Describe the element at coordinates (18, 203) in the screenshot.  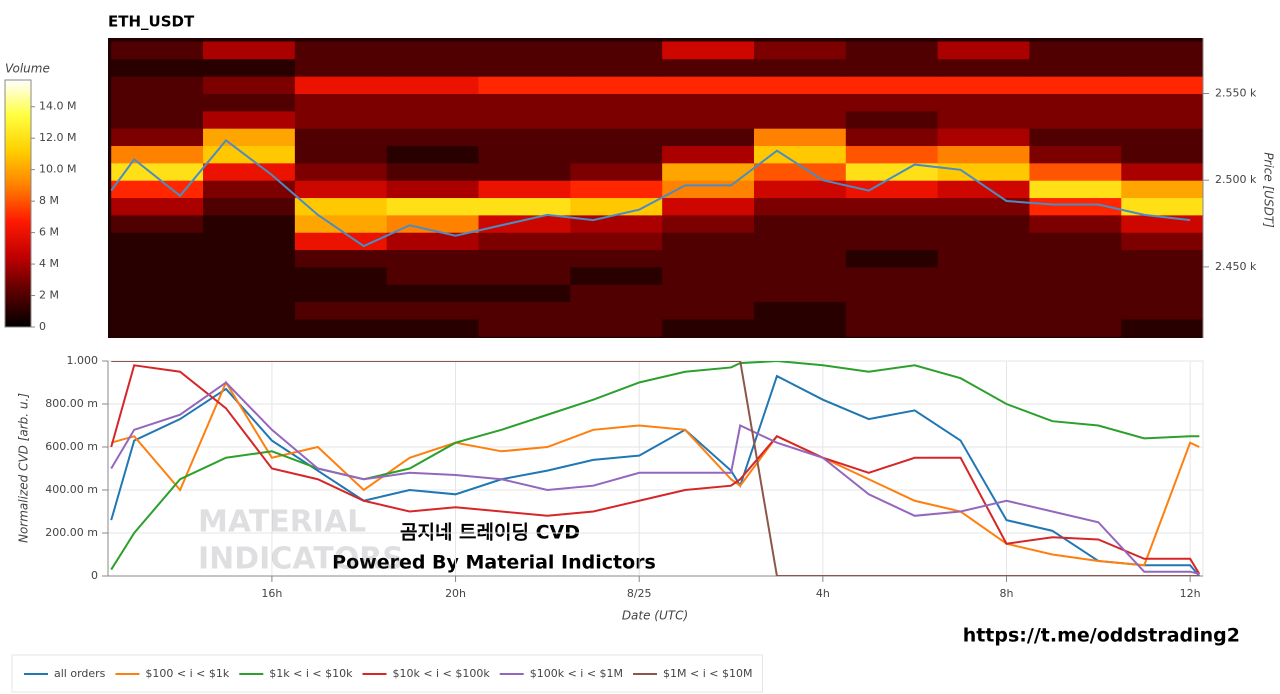
I see `colorbar` at that location.